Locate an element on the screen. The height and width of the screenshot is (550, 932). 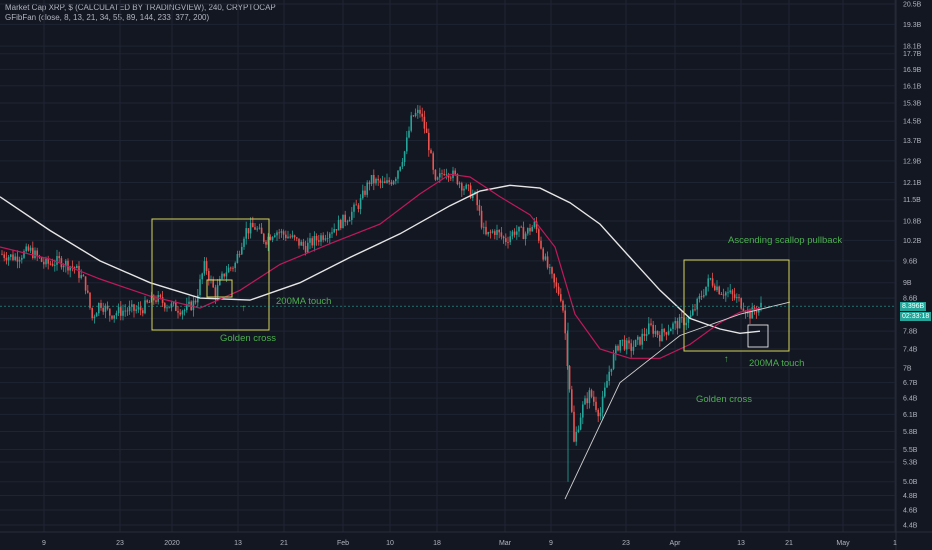
price-tick-label: 15.3B is located at coordinates (912, 104).